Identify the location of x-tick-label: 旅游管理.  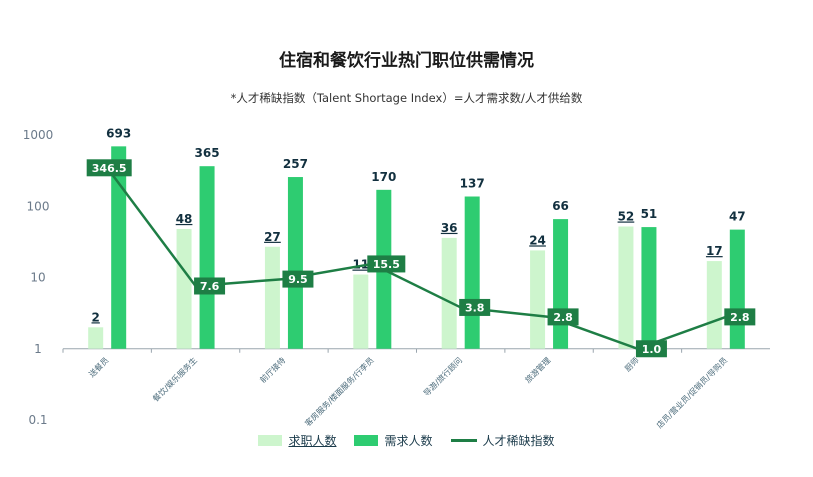
(538, 370).